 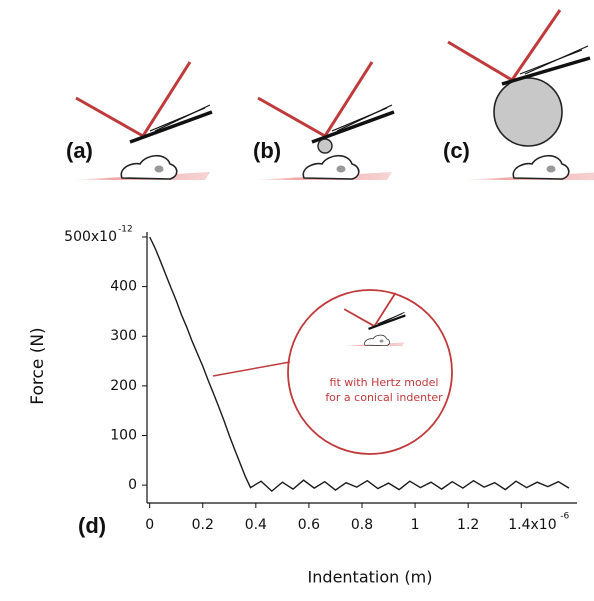 I want to click on y-tick-label: 500x10, so click(x=90, y=237).